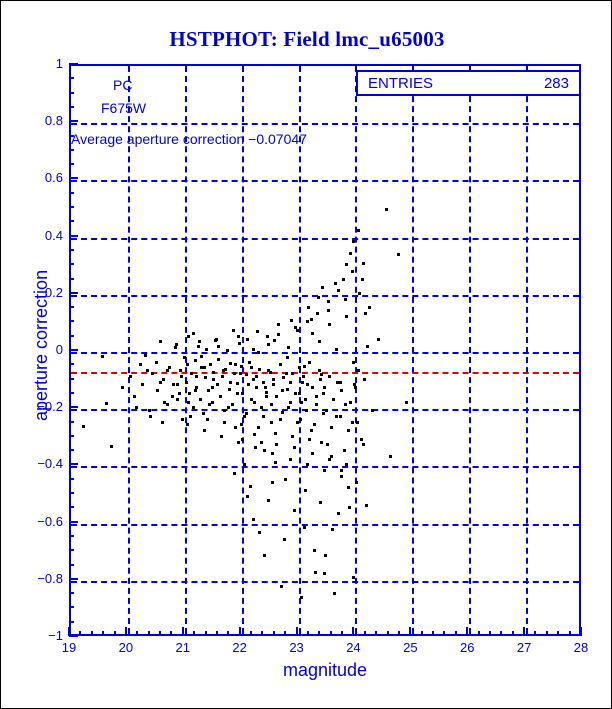  I want to click on x-tick-label: 23, so click(296, 647).